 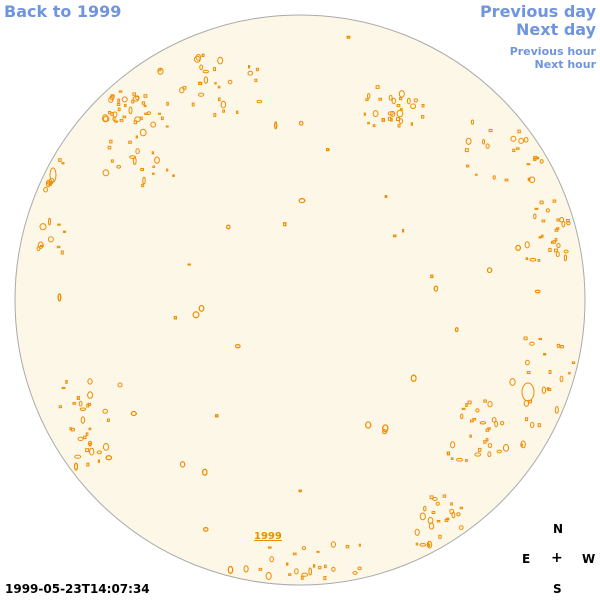 What do you see at coordinates (565, 64) in the screenshot?
I see `next-hour-link: Next hour` at bounding box center [565, 64].